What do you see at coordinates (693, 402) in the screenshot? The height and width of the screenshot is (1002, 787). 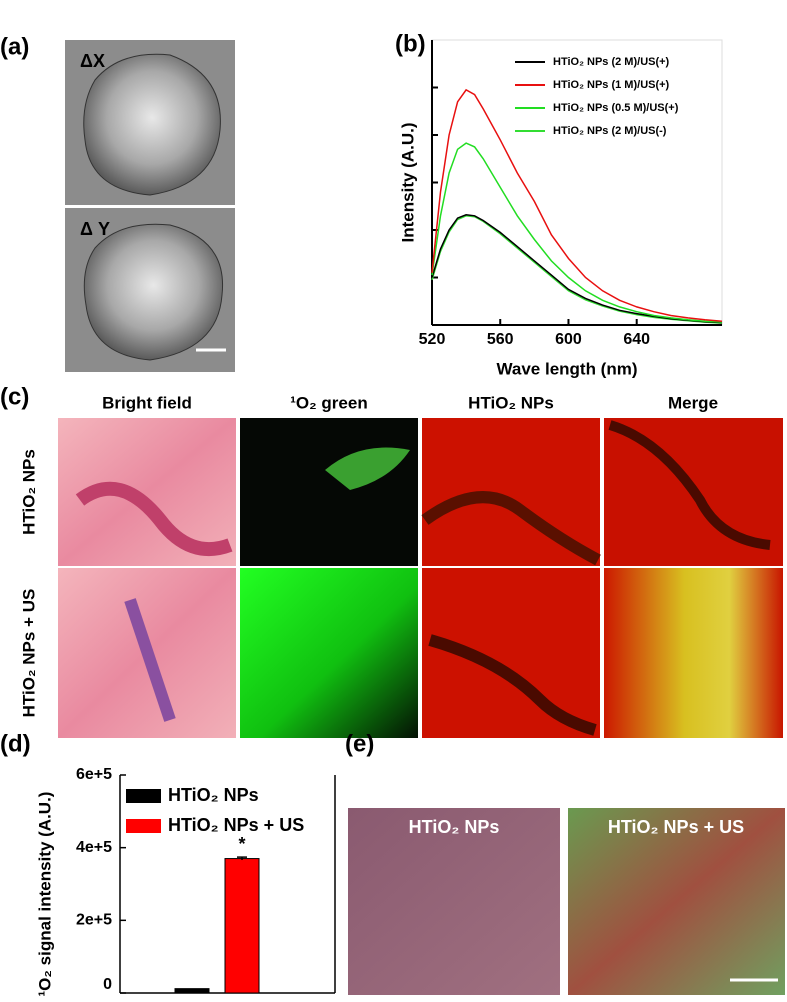 I see `column-header: Merge` at bounding box center [693, 402].